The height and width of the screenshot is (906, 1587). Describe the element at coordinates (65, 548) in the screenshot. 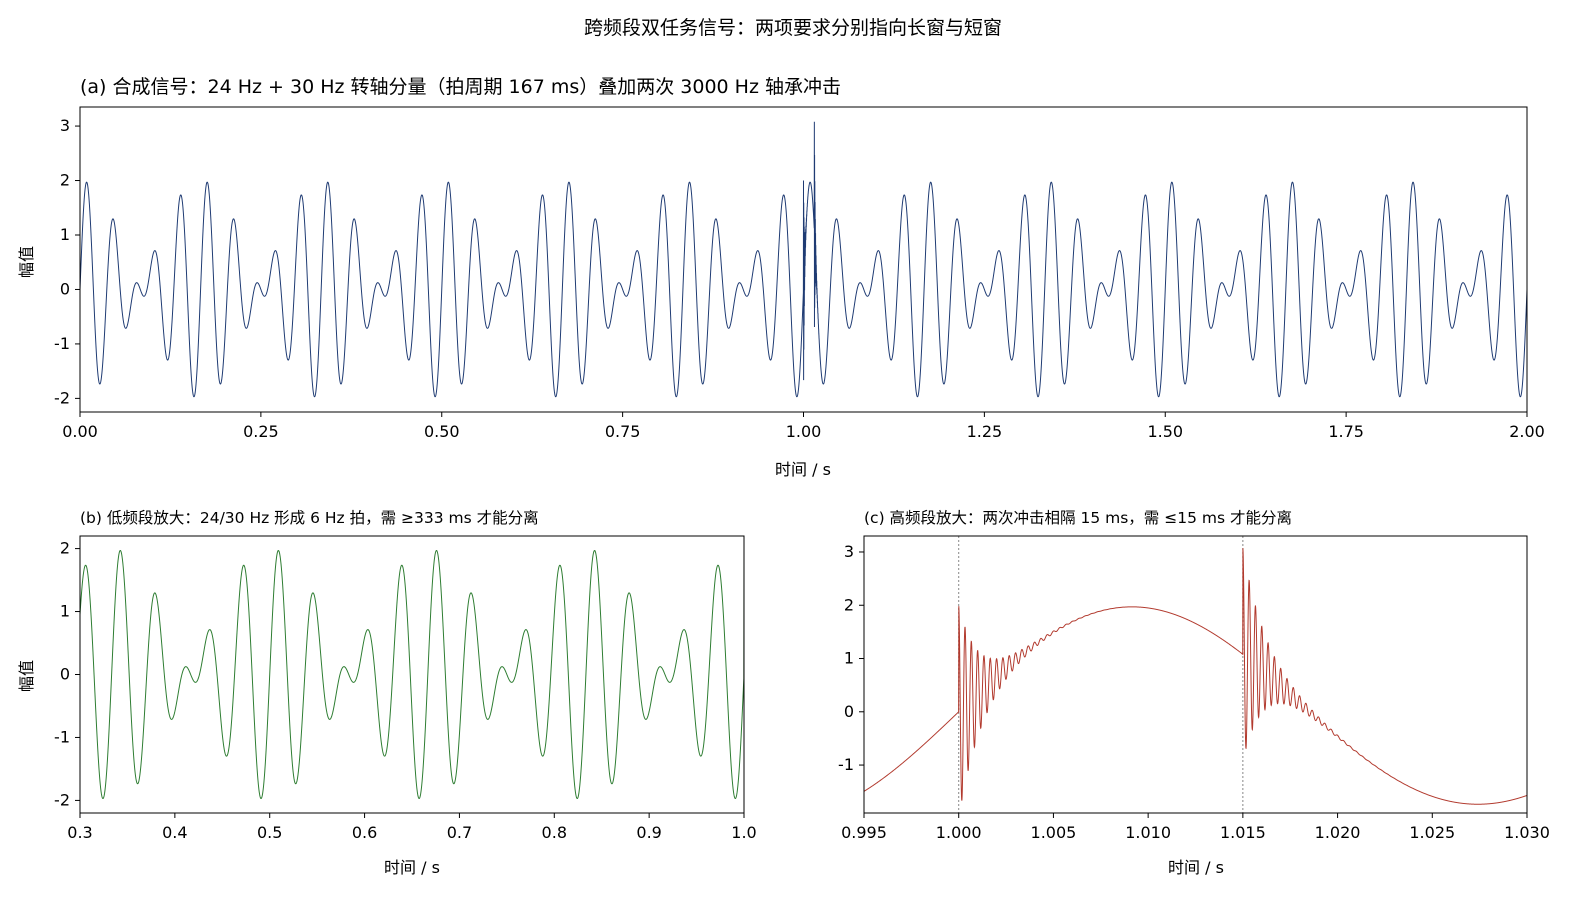

I see `panel-b-ytick-label: 2` at that location.